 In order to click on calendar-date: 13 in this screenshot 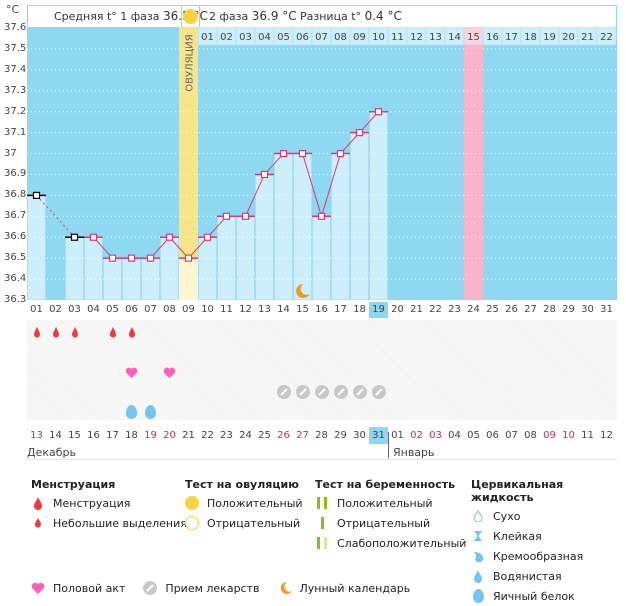, I will do `click(36, 435)`.